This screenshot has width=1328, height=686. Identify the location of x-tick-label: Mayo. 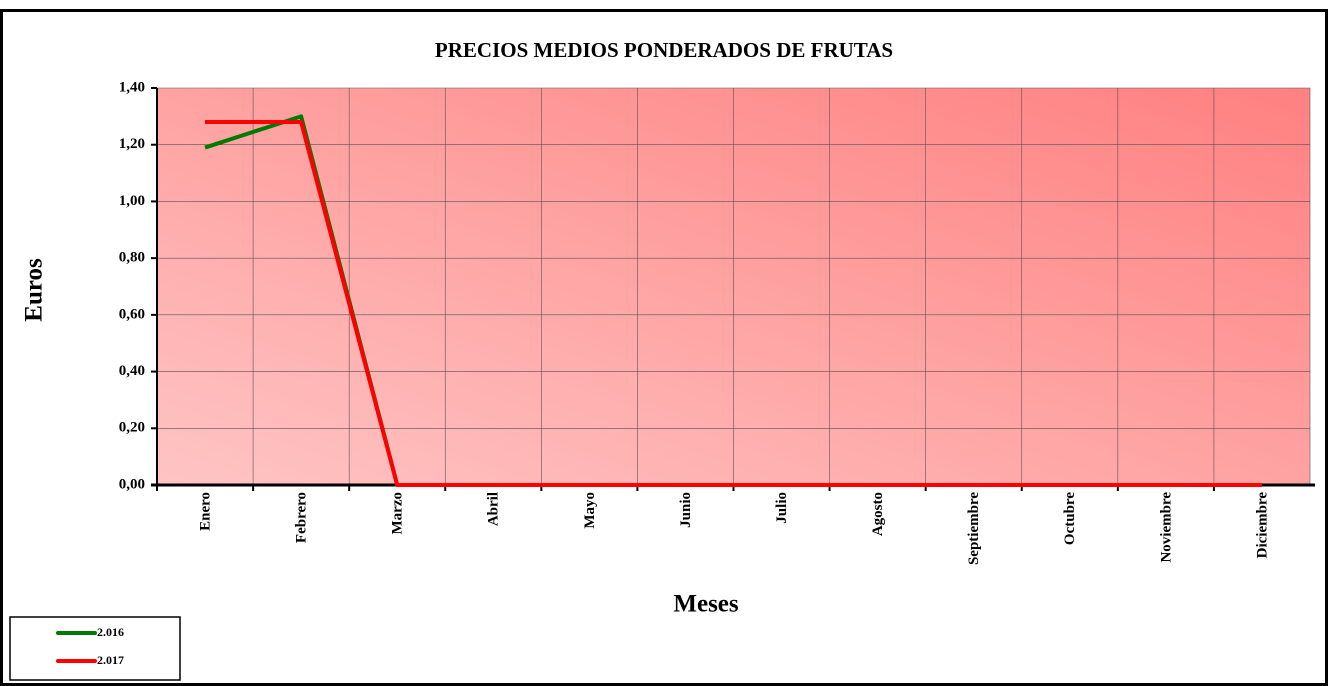
(590, 510).